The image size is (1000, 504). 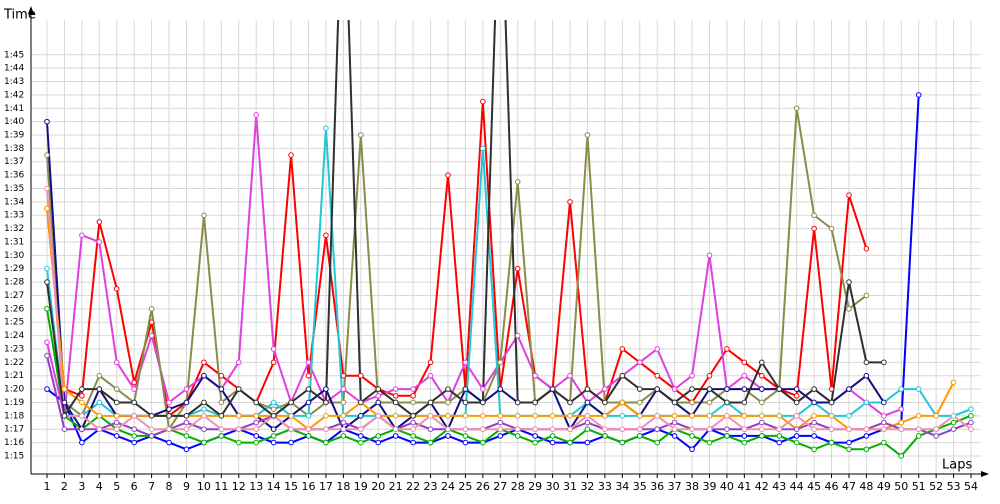 I want to click on x-tick-label: 51, so click(x=919, y=486).